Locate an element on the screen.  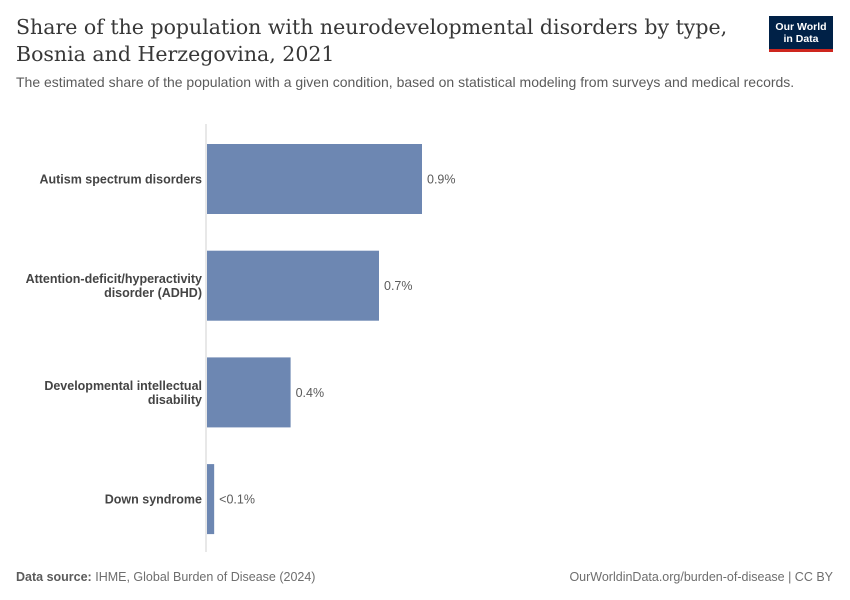
value-label-3: <0.1% is located at coordinates (237, 500).